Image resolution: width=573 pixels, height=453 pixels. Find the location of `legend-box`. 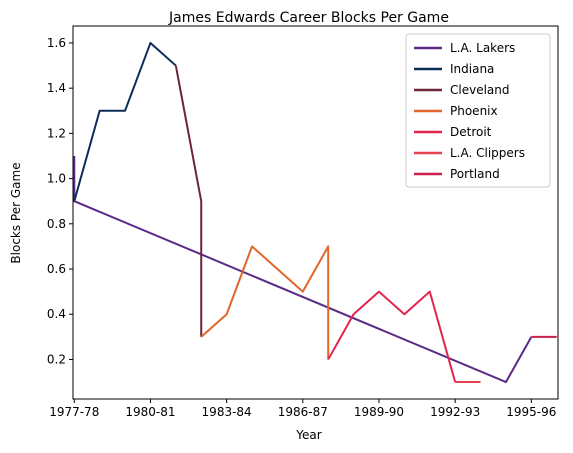

legend-box is located at coordinates (478, 110).